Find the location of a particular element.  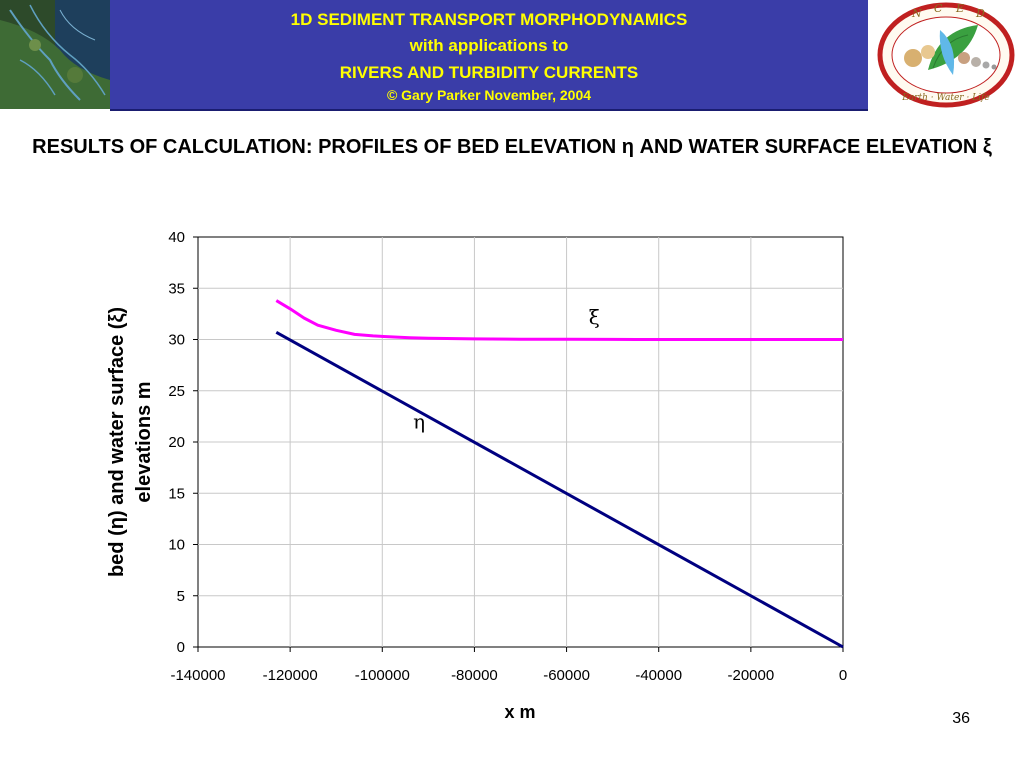

x-tick-label: 0 is located at coordinates (843, 675).